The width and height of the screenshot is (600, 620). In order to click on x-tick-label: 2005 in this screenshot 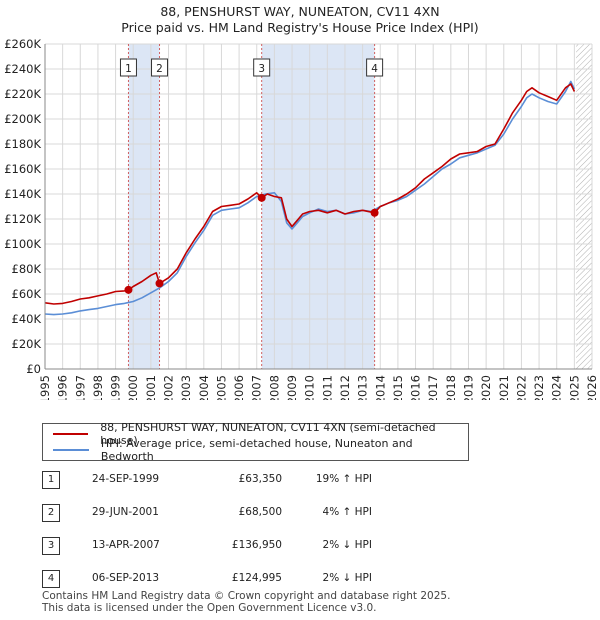, I will do `click(221, 387)`.